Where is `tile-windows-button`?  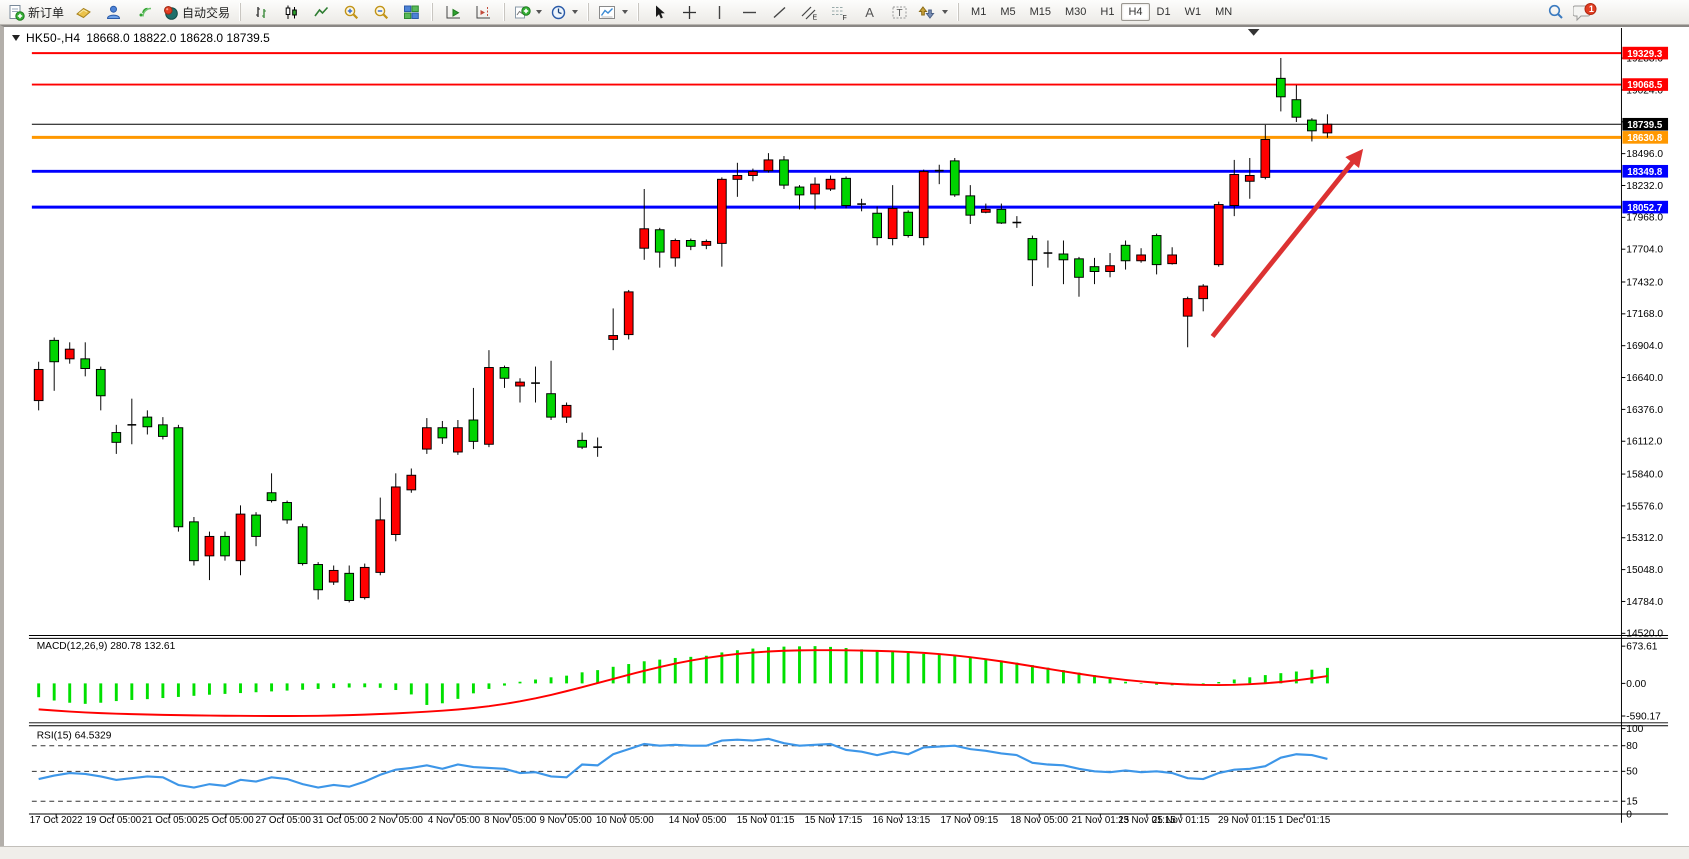
tile-windows-button is located at coordinates (411, 12).